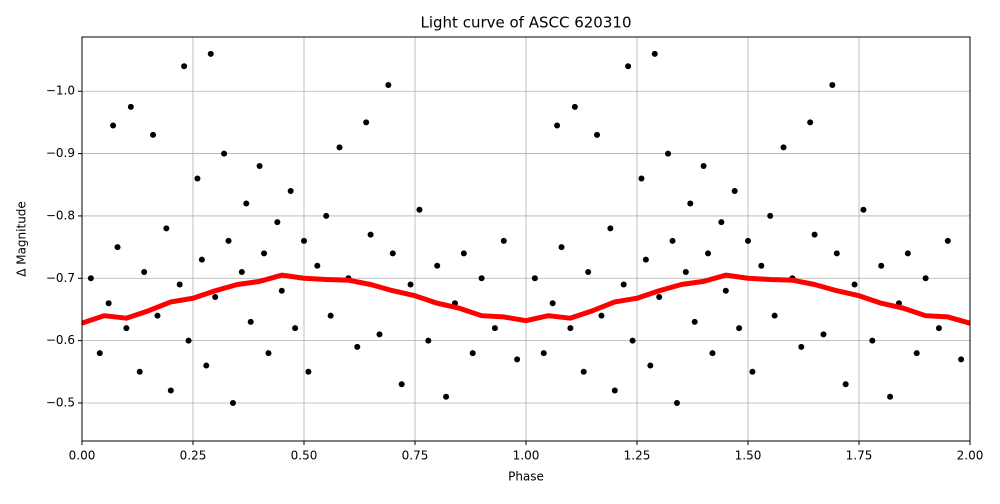  What do you see at coordinates (60, 153) in the screenshot?
I see `y-tick-label: −0.9` at bounding box center [60, 153].